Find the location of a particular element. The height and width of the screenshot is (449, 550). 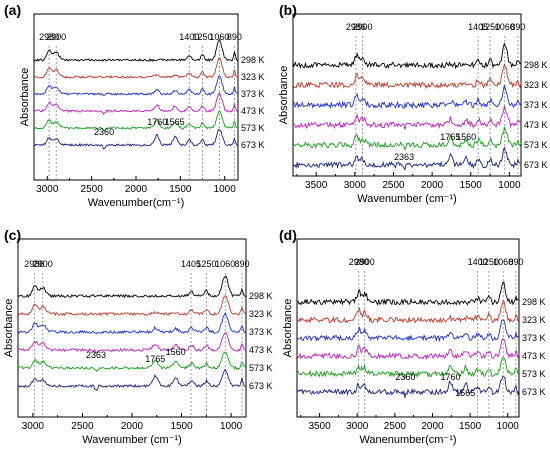

panel-label: (b) is located at coordinates (288, 10).